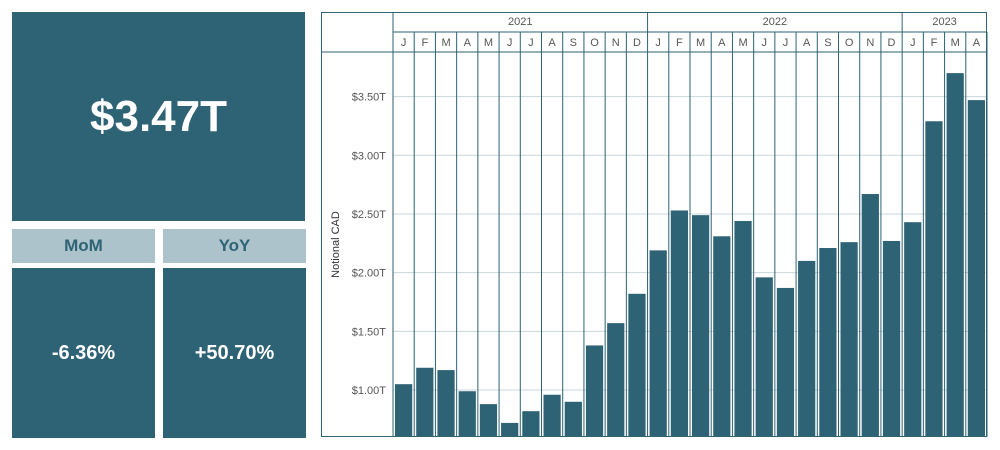 The height and width of the screenshot is (450, 1000). Describe the element at coordinates (520, 22) in the screenshot. I see `year-label: 2021` at that location.